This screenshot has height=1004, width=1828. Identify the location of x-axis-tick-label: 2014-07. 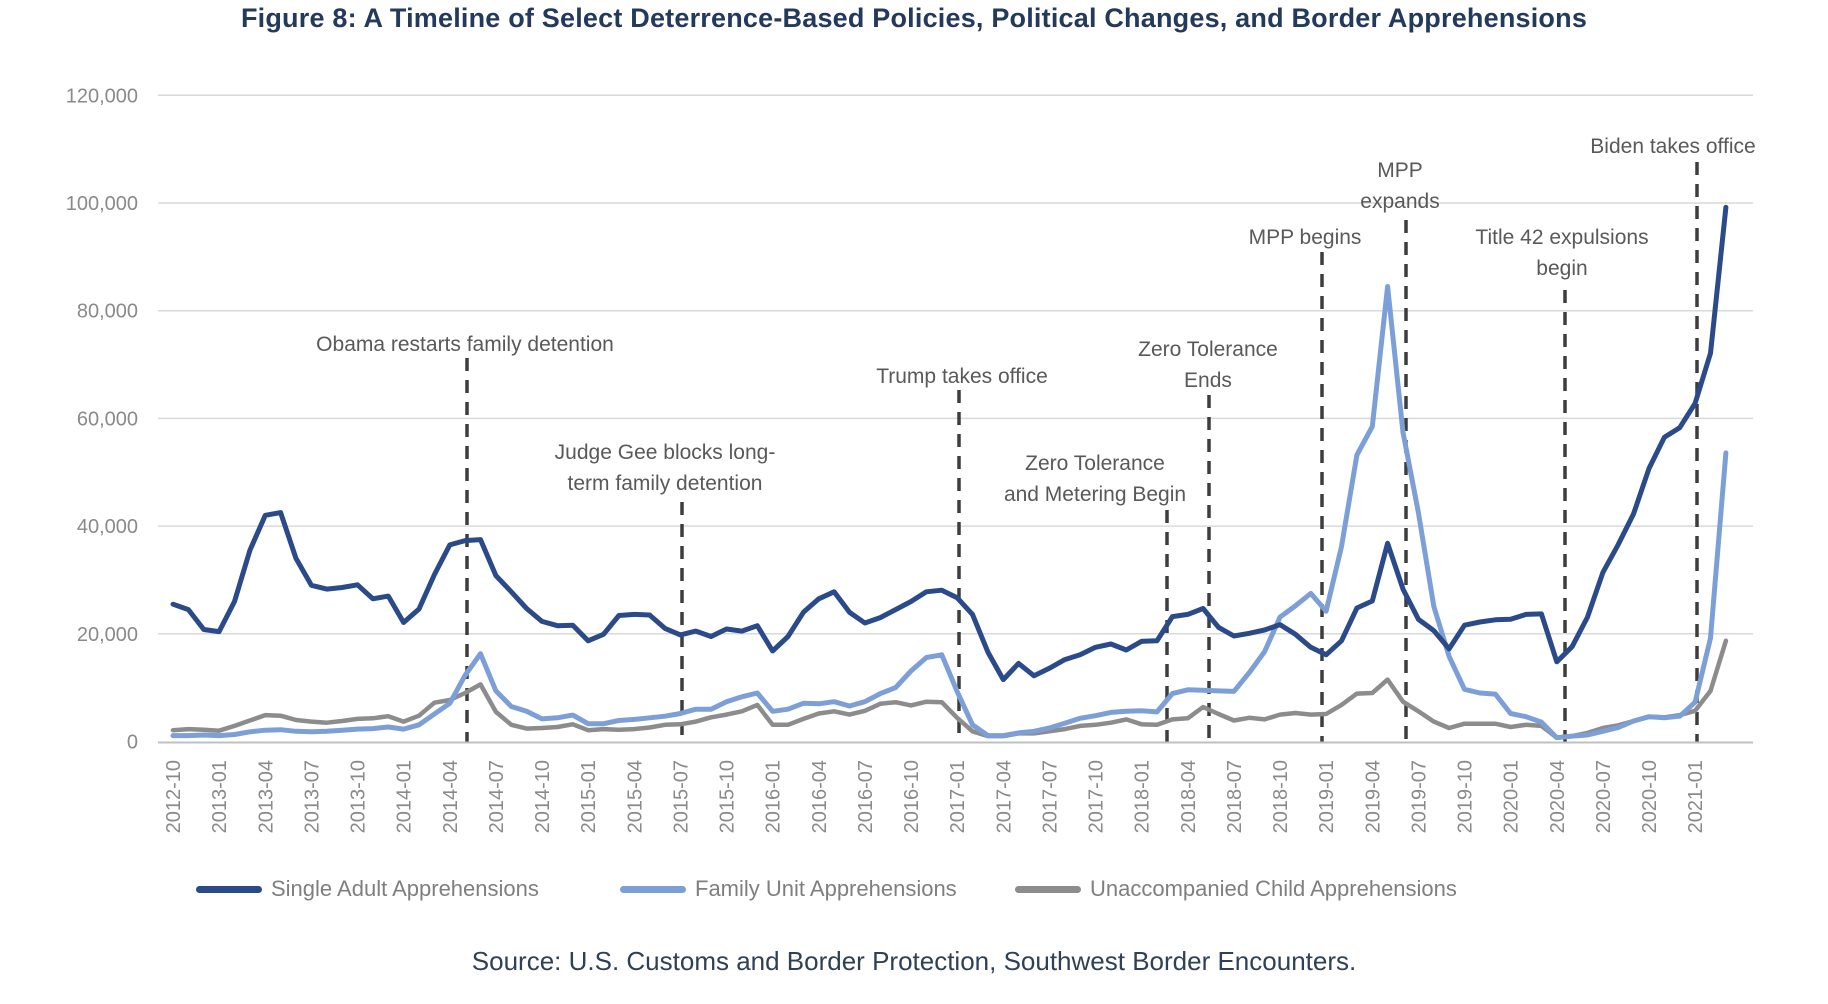
(497, 796).